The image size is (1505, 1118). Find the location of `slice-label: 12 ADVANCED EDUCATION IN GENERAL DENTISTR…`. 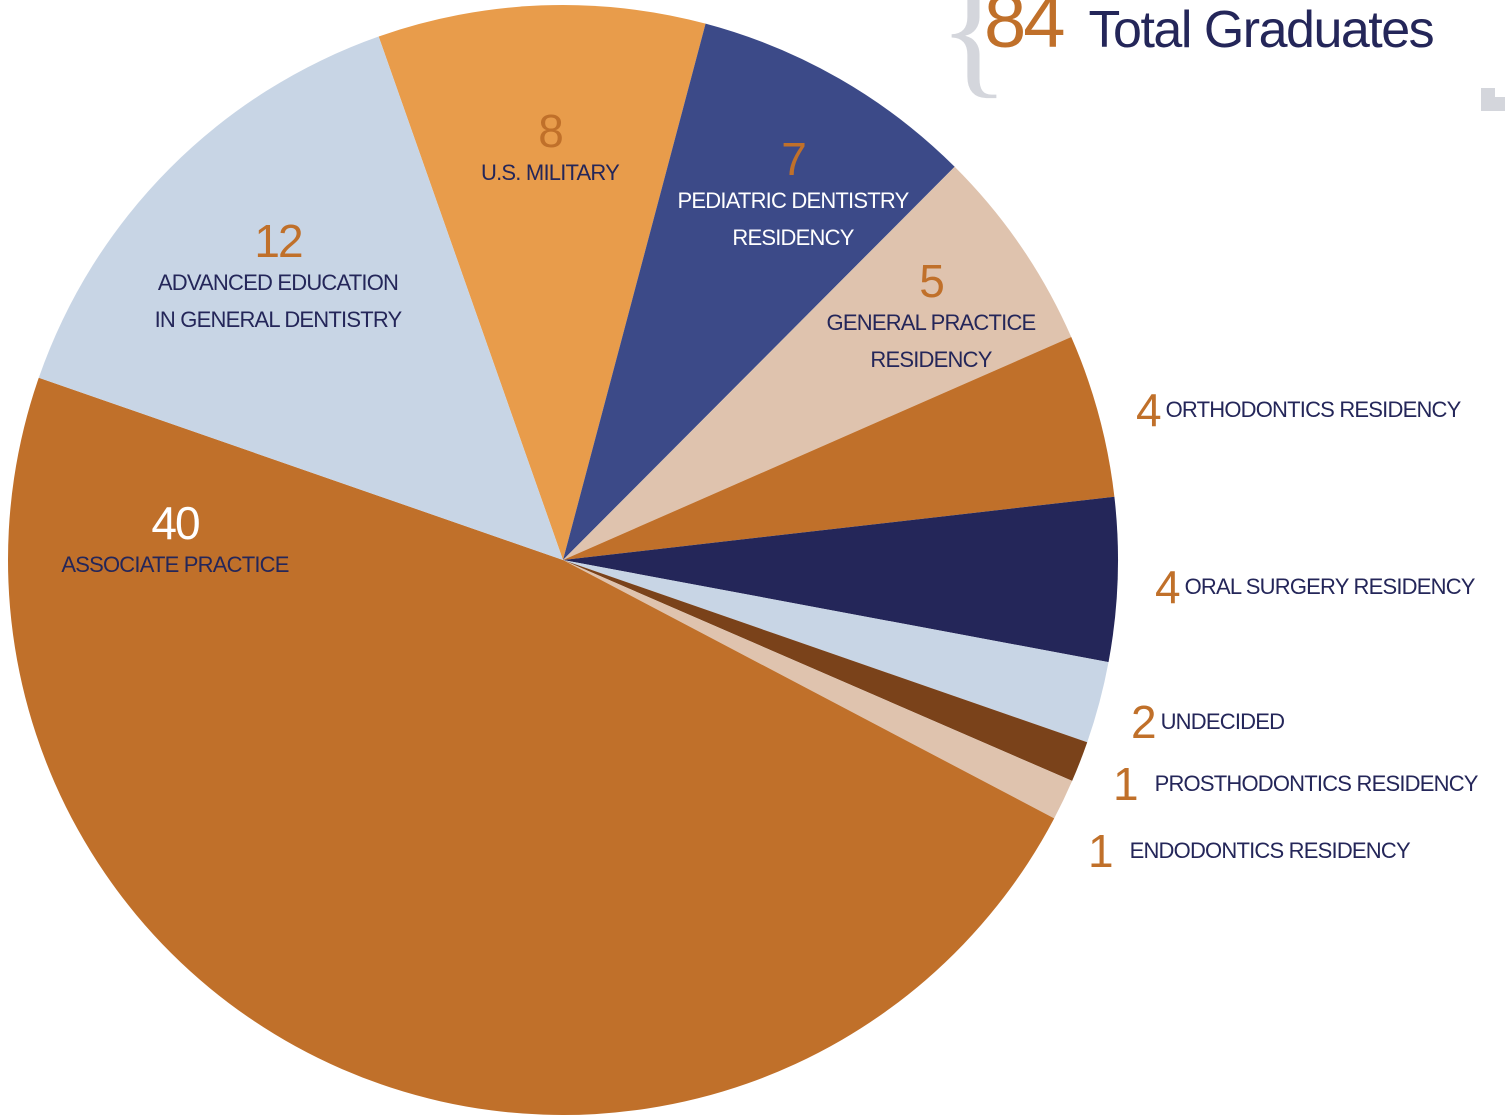

slice-label: 12 ADVANCED EDUCATION IN GENERAL DENTISTR… is located at coordinates (278, 276).